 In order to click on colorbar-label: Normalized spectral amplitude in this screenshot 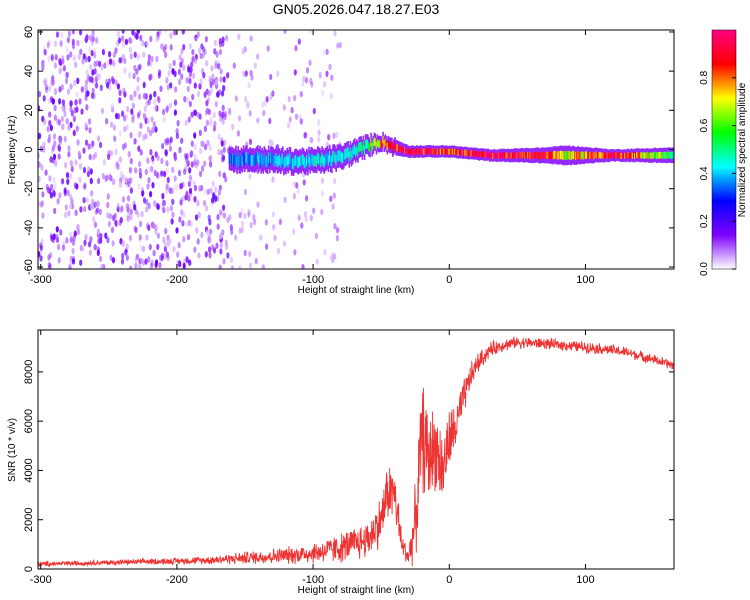, I will do `click(742, 149)`.